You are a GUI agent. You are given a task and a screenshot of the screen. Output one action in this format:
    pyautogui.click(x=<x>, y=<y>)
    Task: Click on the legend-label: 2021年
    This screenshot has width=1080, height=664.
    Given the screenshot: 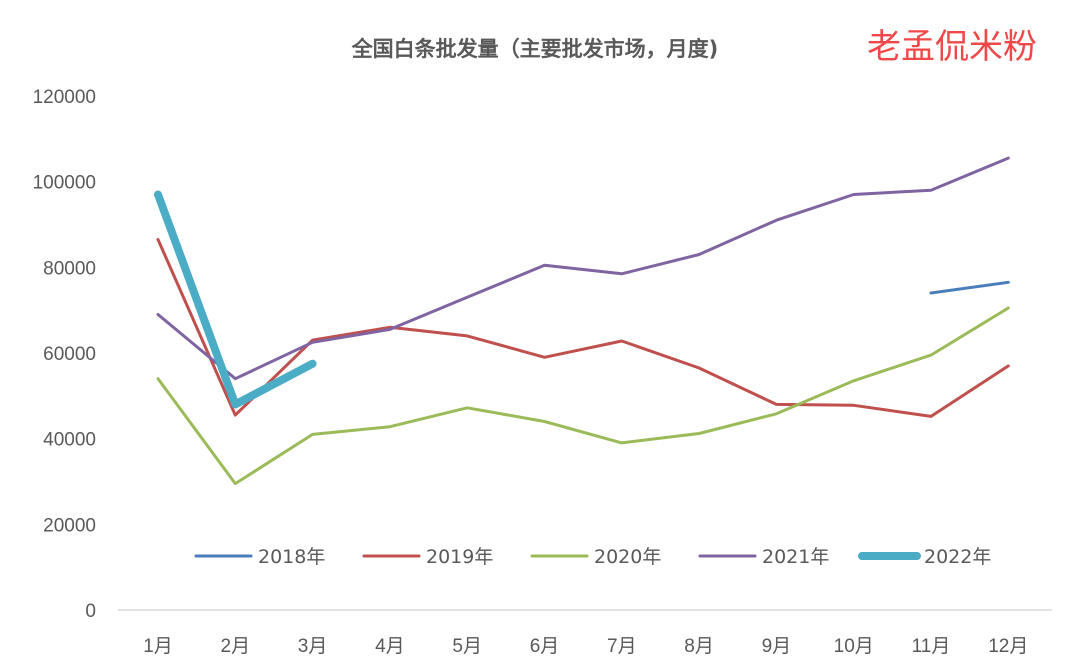 What is the action you would take?
    pyautogui.click(x=795, y=557)
    